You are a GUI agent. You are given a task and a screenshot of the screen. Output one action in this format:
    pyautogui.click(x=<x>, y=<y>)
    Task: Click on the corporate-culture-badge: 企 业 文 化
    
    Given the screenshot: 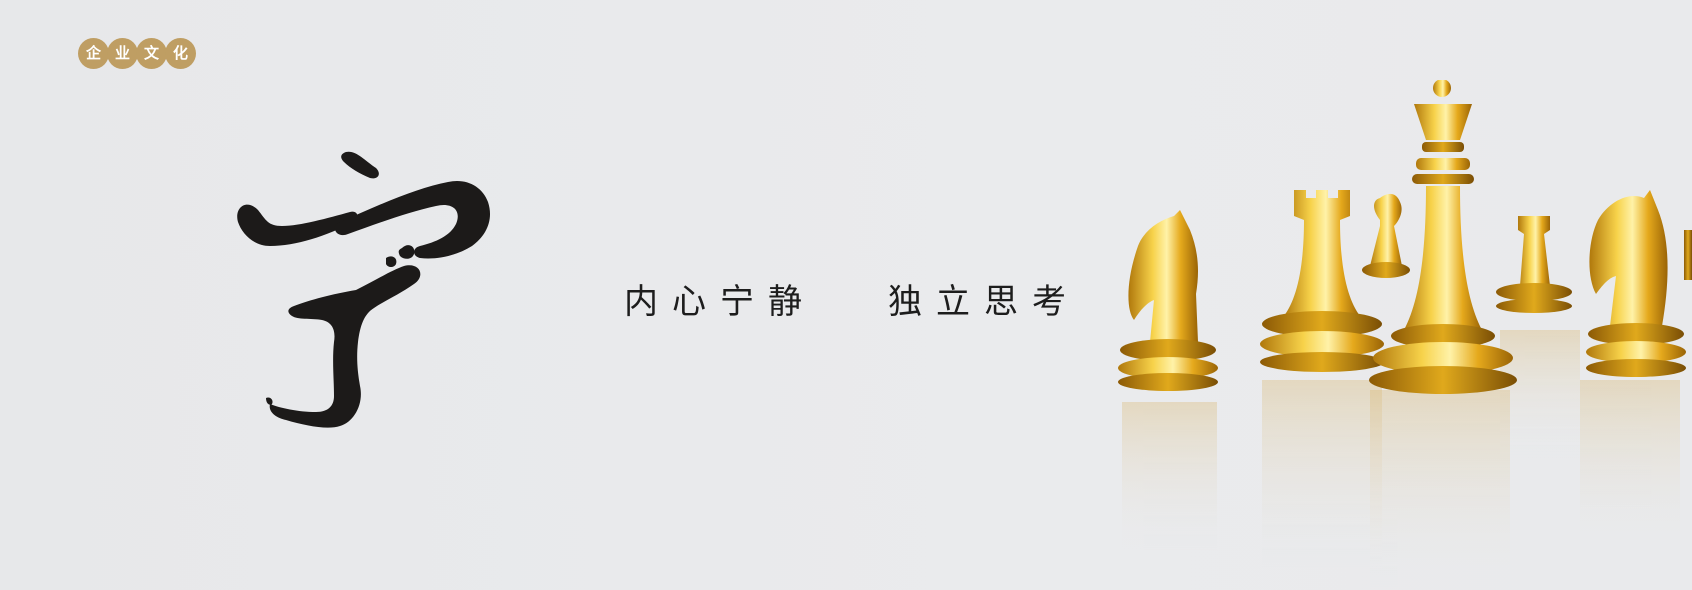 What is the action you would take?
    pyautogui.click(x=137, y=53)
    